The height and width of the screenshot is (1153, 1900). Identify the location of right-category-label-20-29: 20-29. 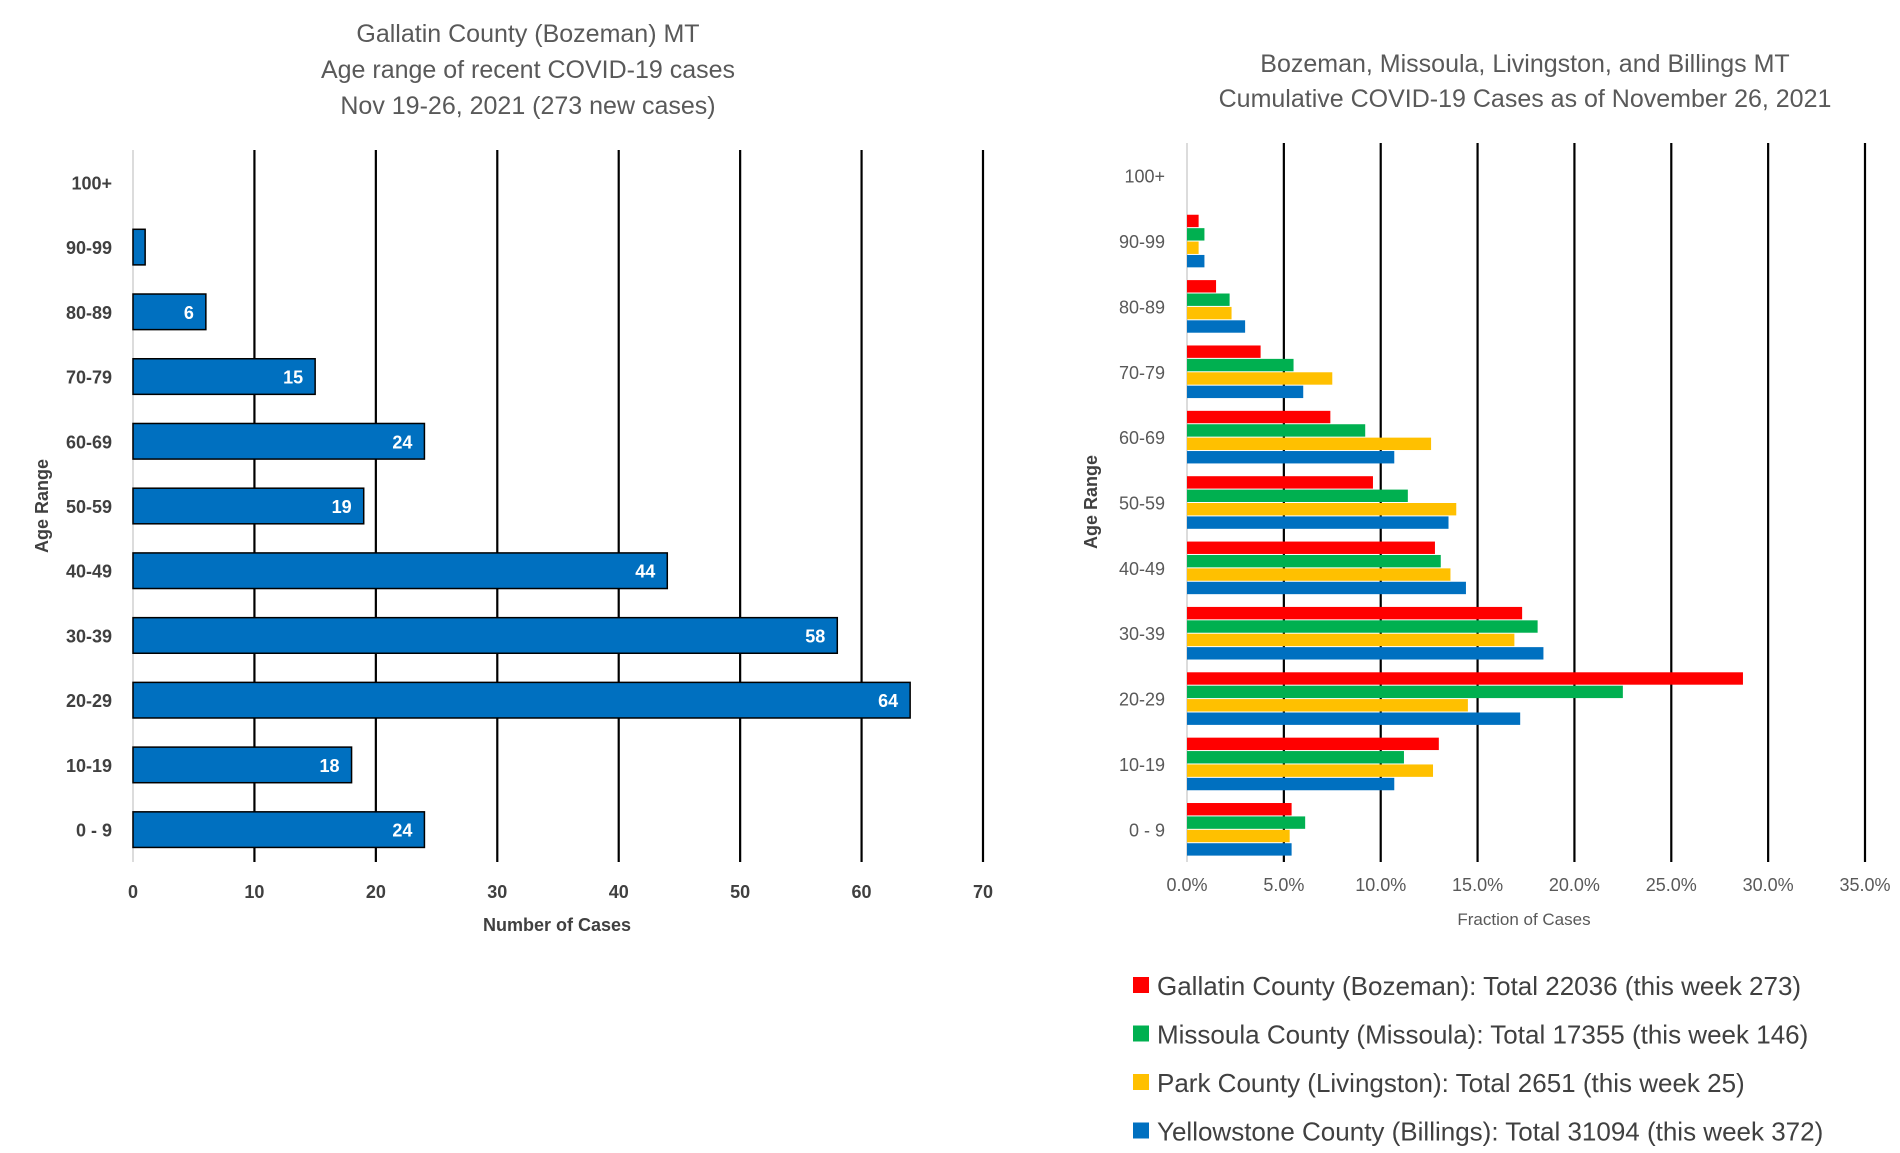
(1142, 700).